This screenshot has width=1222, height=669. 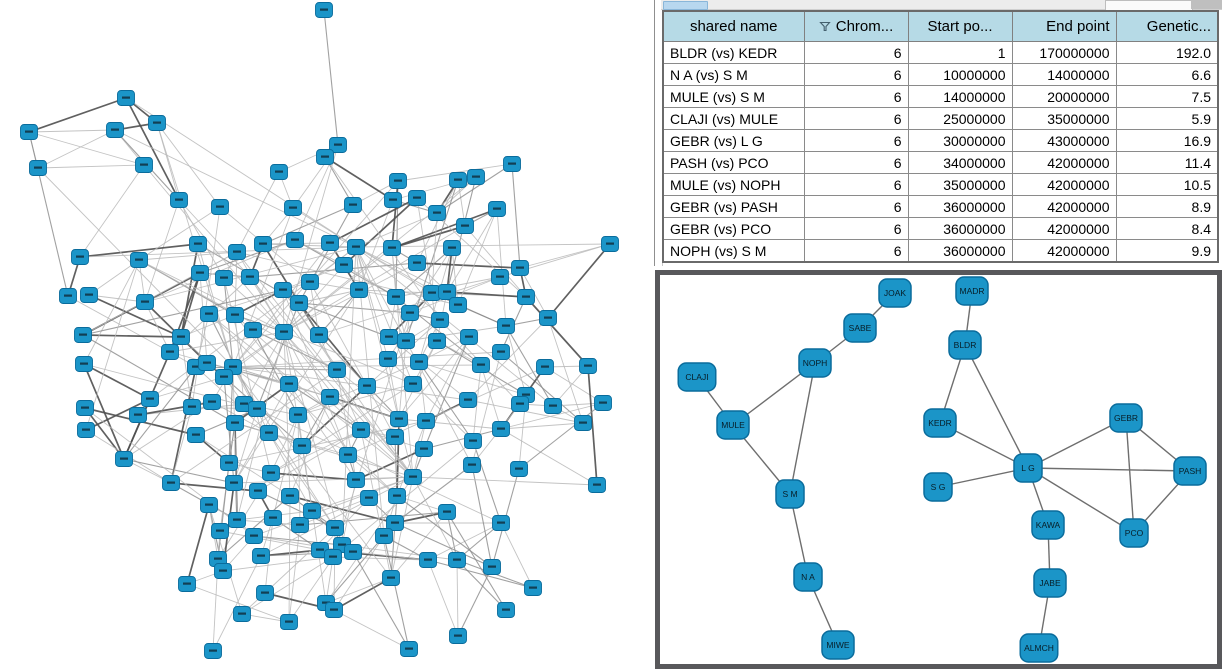 What do you see at coordinates (733, 251) in the screenshot?
I see `table-cell: NOPH (vs) S M` at bounding box center [733, 251].